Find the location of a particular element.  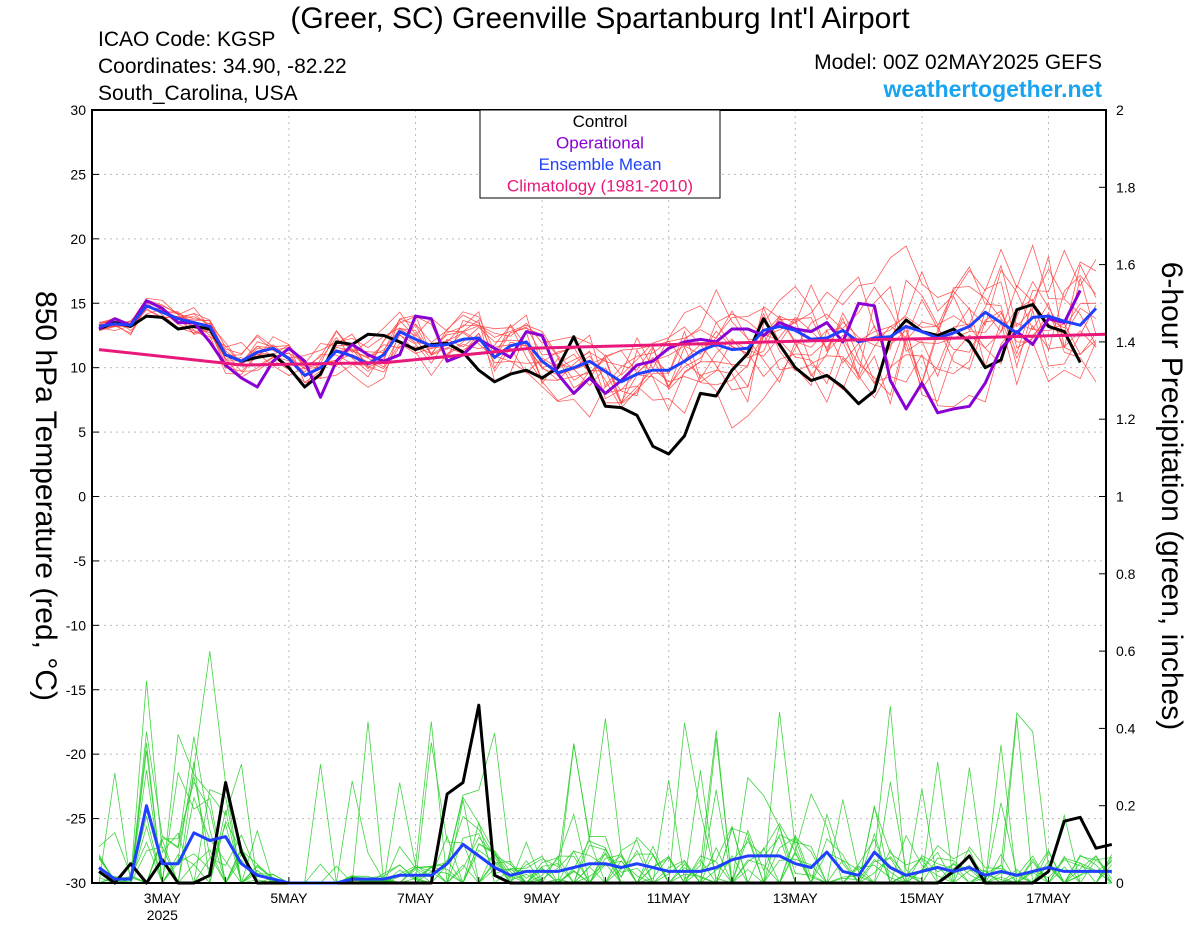

y2-tick-label: 0.8 is located at coordinates (1126, 574).